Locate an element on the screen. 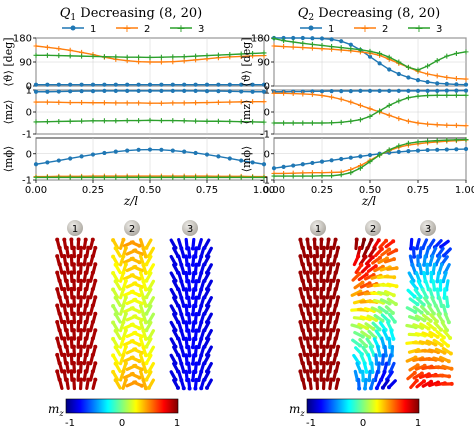 This screenshot has width=474, height=428. y-tick-label: 1 is located at coordinates (267, 91).